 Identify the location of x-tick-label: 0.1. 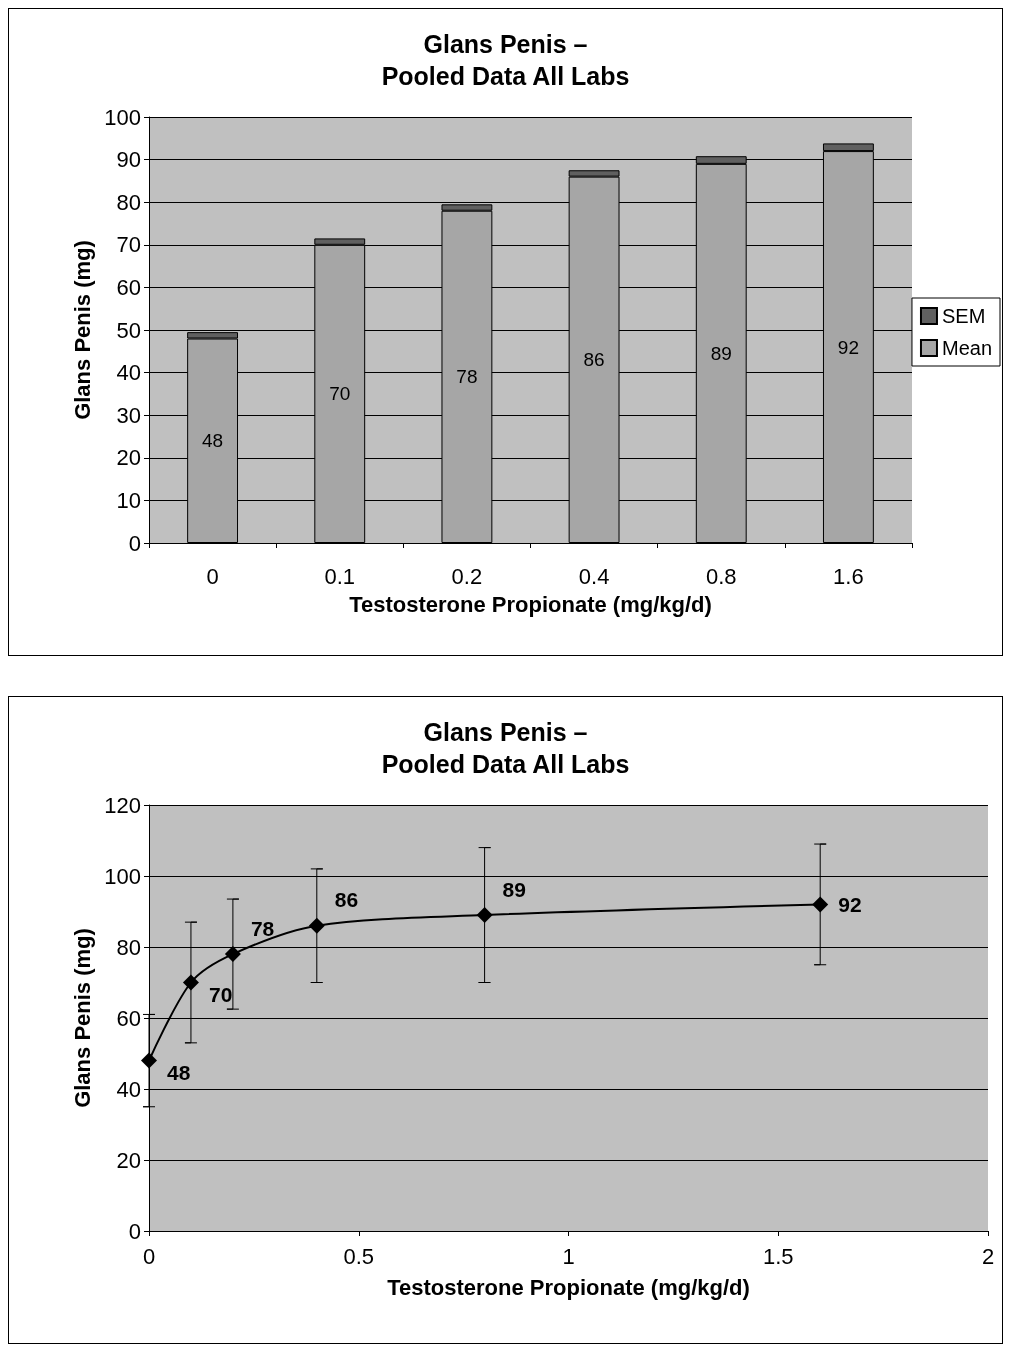
(340, 576).